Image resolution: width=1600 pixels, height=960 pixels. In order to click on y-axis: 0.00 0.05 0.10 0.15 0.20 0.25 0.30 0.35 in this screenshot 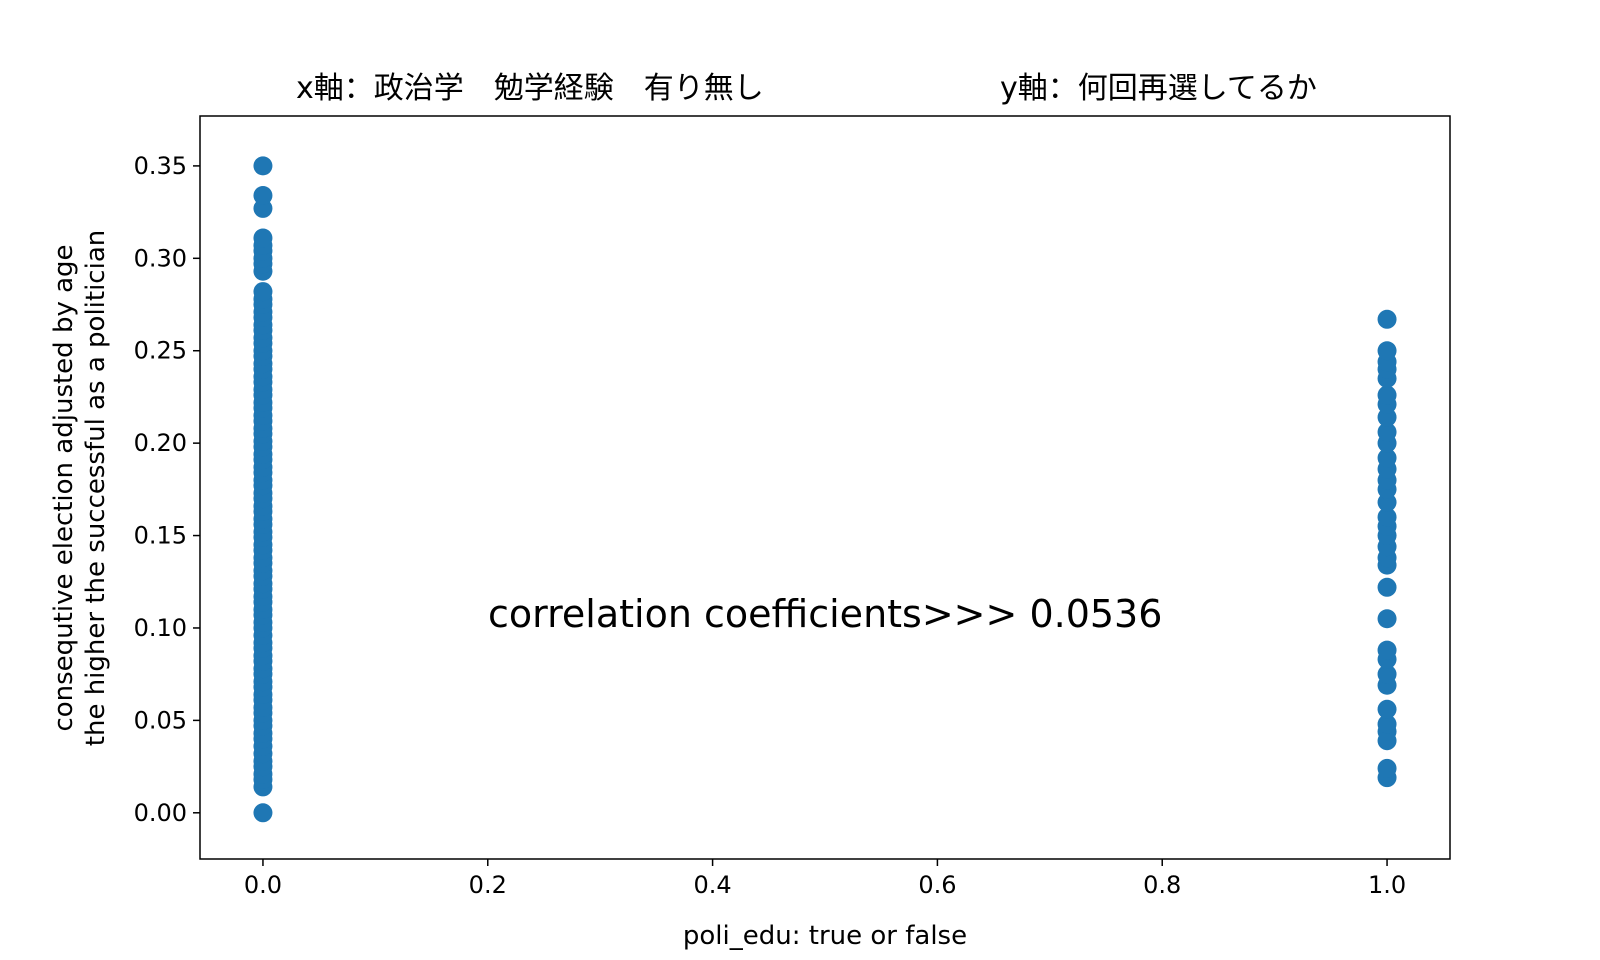, I will do `click(167, 489)`.